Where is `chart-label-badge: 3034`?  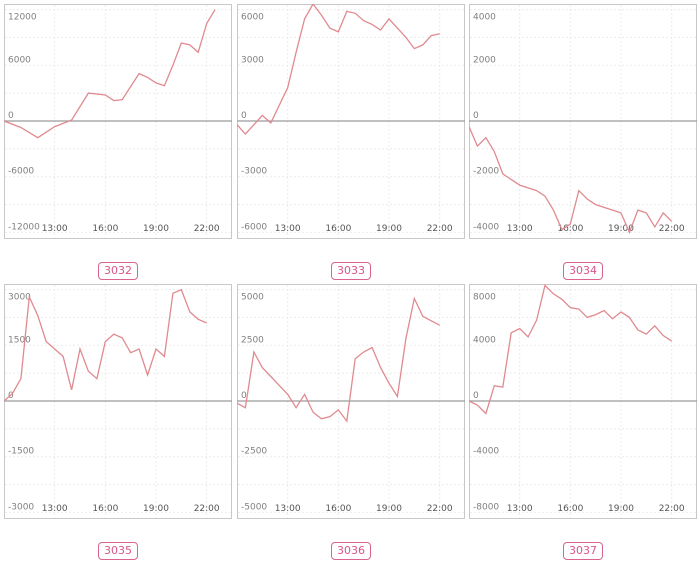
chart-label-badge: 3034 is located at coordinates (583, 271).